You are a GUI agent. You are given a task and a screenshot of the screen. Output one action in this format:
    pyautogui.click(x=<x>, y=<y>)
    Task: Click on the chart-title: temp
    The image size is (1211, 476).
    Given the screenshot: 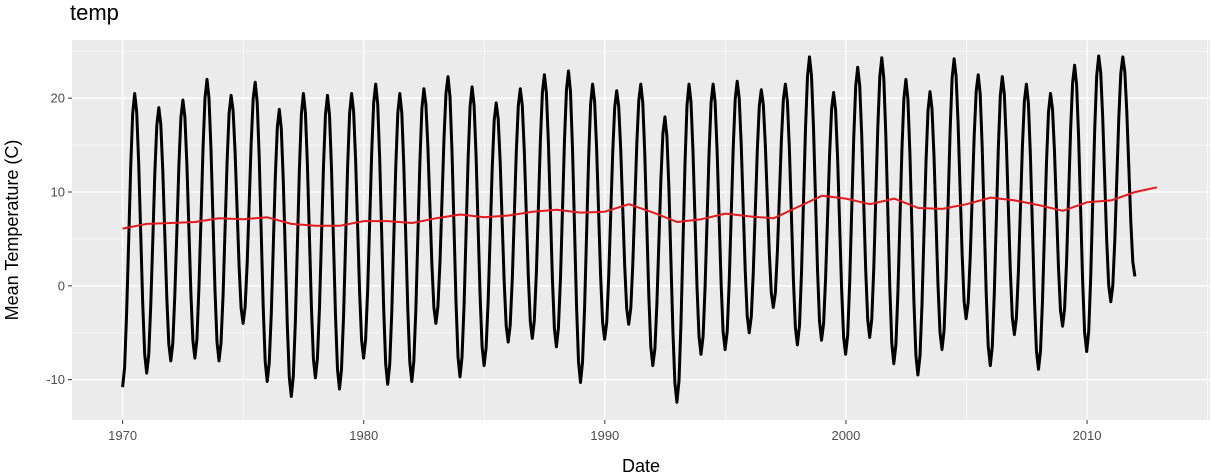 What is the action you would take?
    pyautogui.click(x=94, y=12)
    